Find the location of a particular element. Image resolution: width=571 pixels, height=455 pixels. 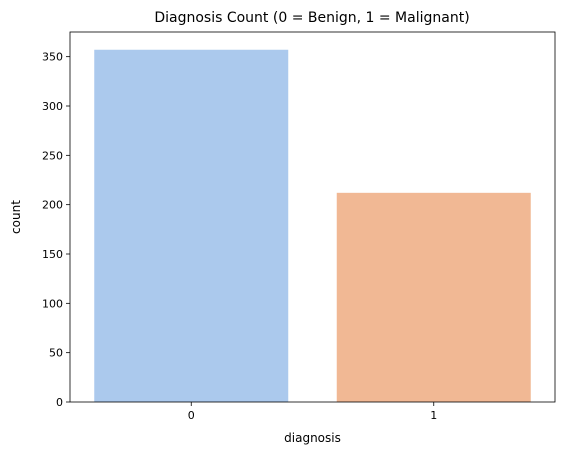

y-tick-label: 300 is located at coordinates (52, 106).